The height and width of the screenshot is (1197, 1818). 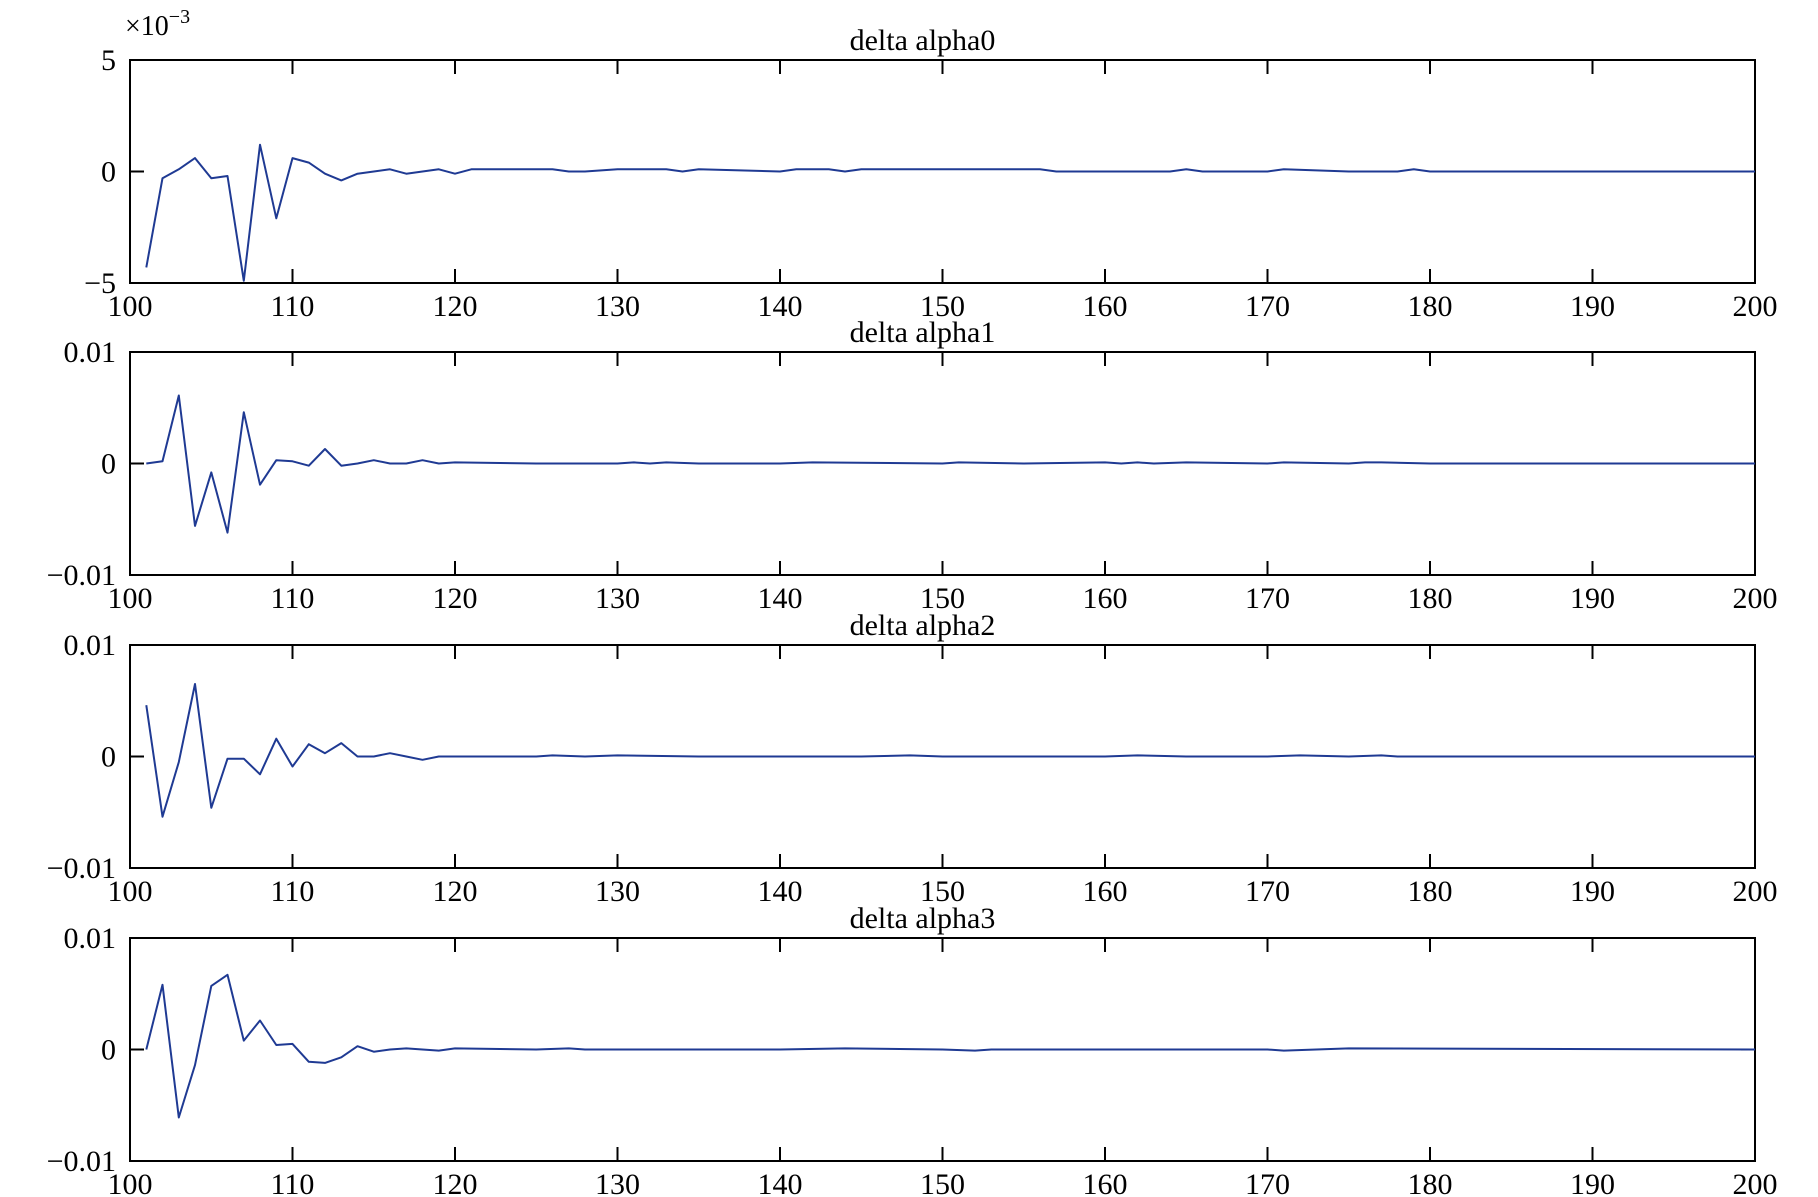 I want to click on subplot-title: delta alpha0, so click(x=923, y=40).